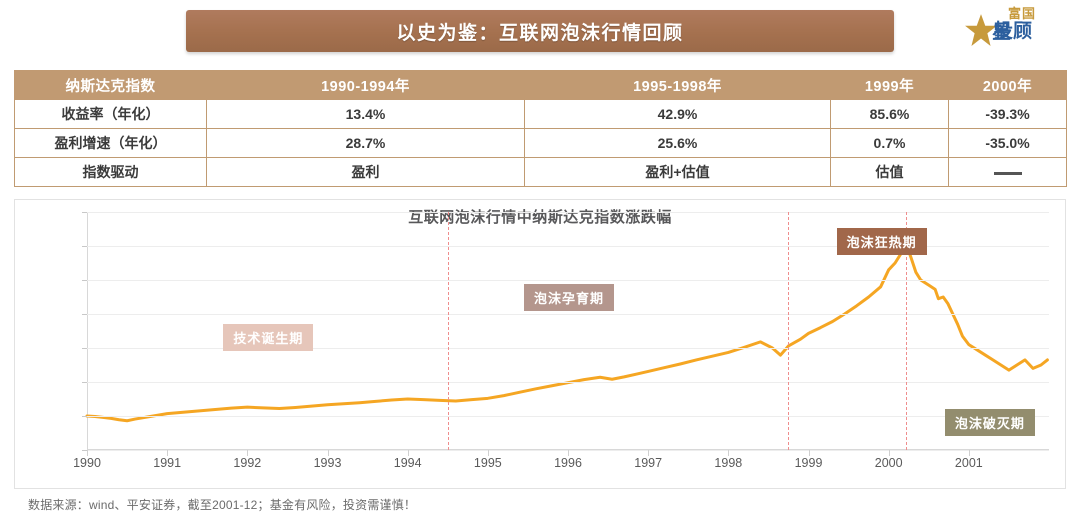 The width and height of the screenshot is (1080, 519). What do you see at coordinates (568, 463) in the screenshot?
I see `x-axis-label: 1996` at bounding box center [568, 463].